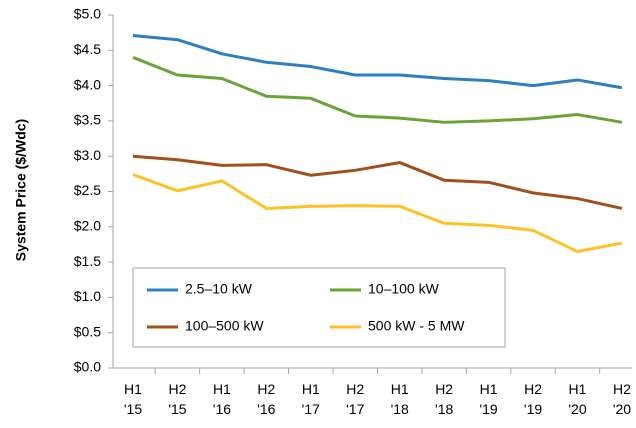  Describe the element at coordinates (266, 399) in the screenshot. I see `x-tick-label: H2'16` at that location.